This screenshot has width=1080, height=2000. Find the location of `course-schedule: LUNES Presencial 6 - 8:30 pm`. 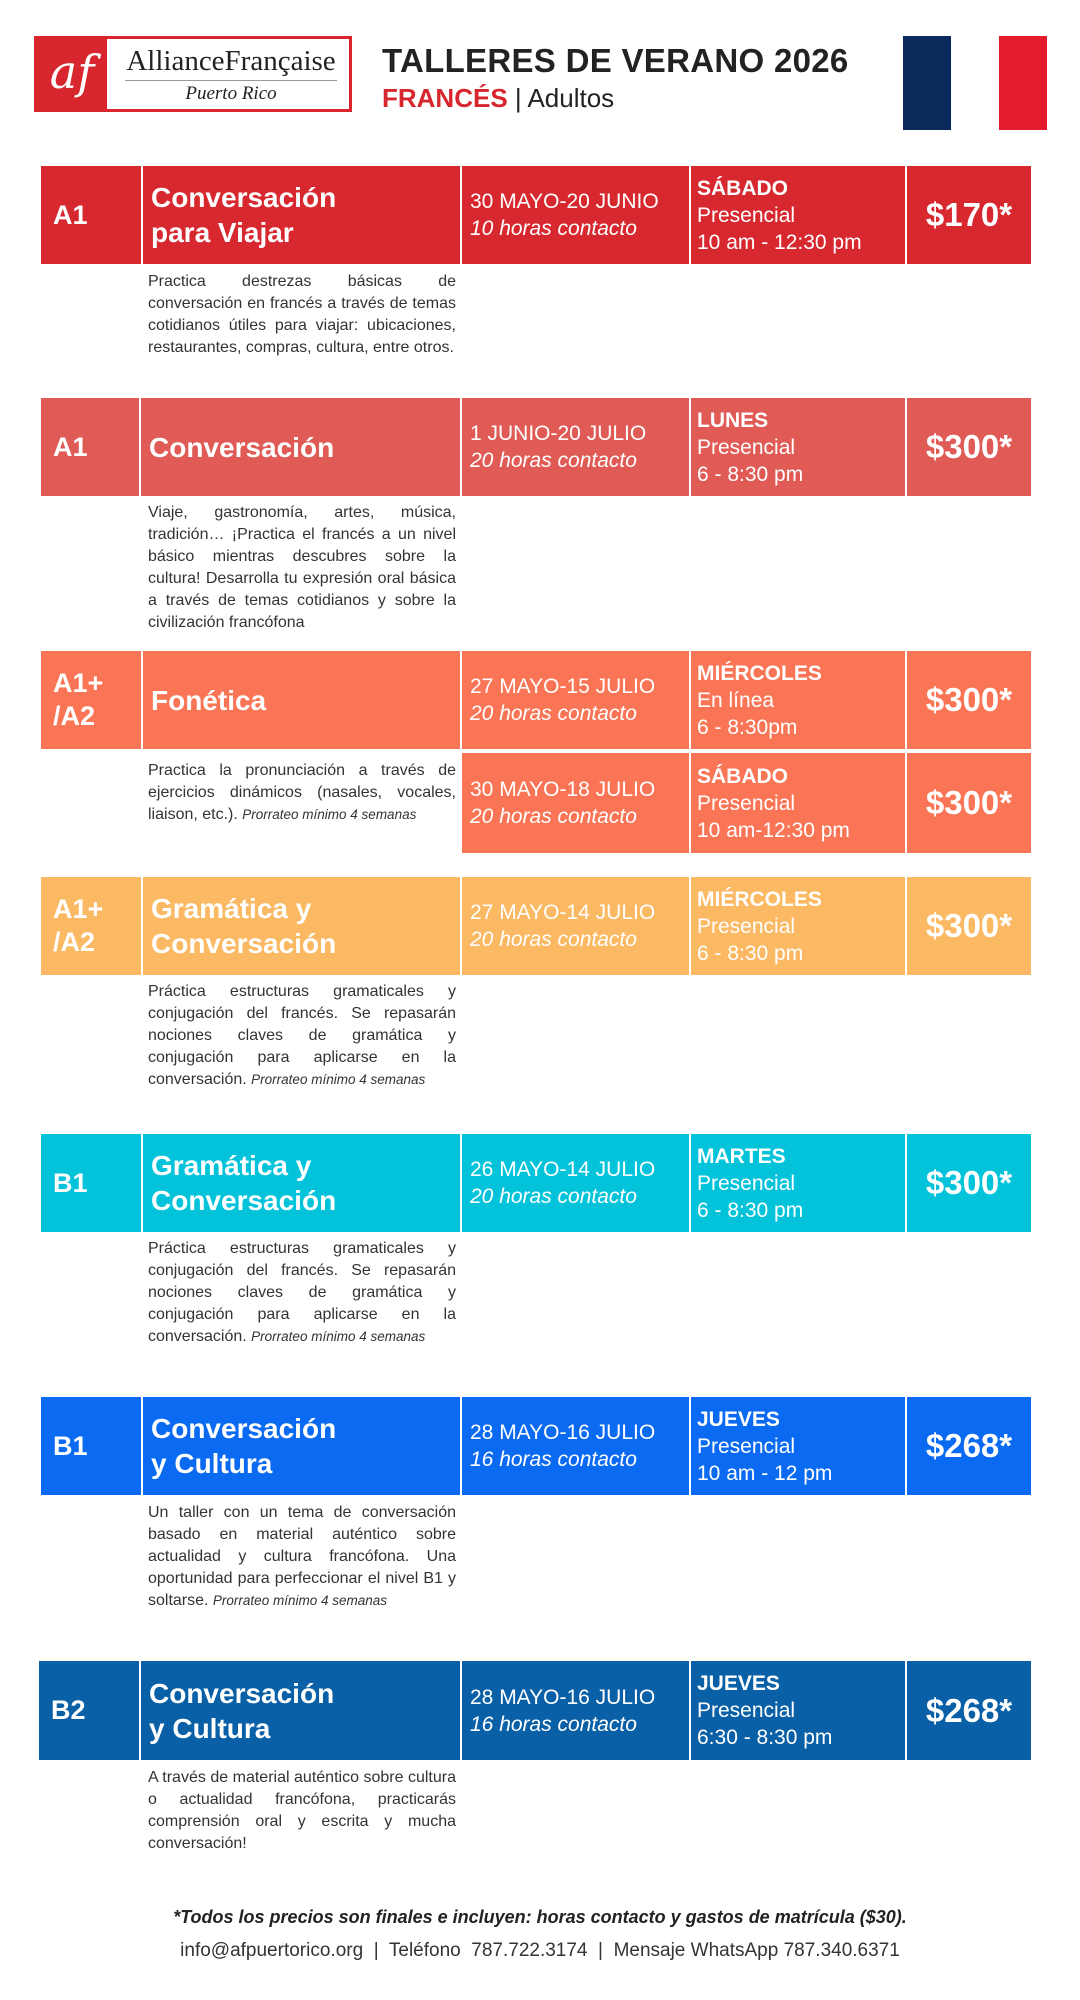

course-schedule: LUNES Presencial 6 - 8:30 pm is located at coordinates (798, 447).